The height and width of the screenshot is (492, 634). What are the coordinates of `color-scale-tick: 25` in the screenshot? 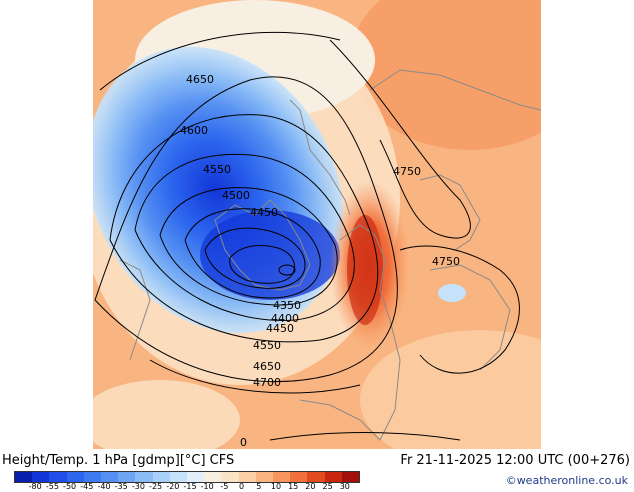 It's located at (327, 486).